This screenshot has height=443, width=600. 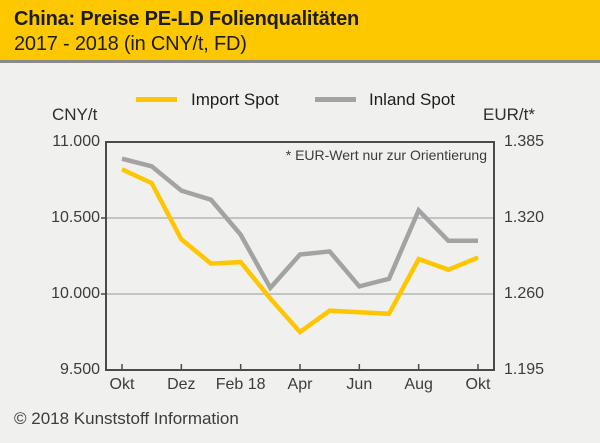 I want to click on legend-swatch-inland-spot, so click(x=335, y=99).